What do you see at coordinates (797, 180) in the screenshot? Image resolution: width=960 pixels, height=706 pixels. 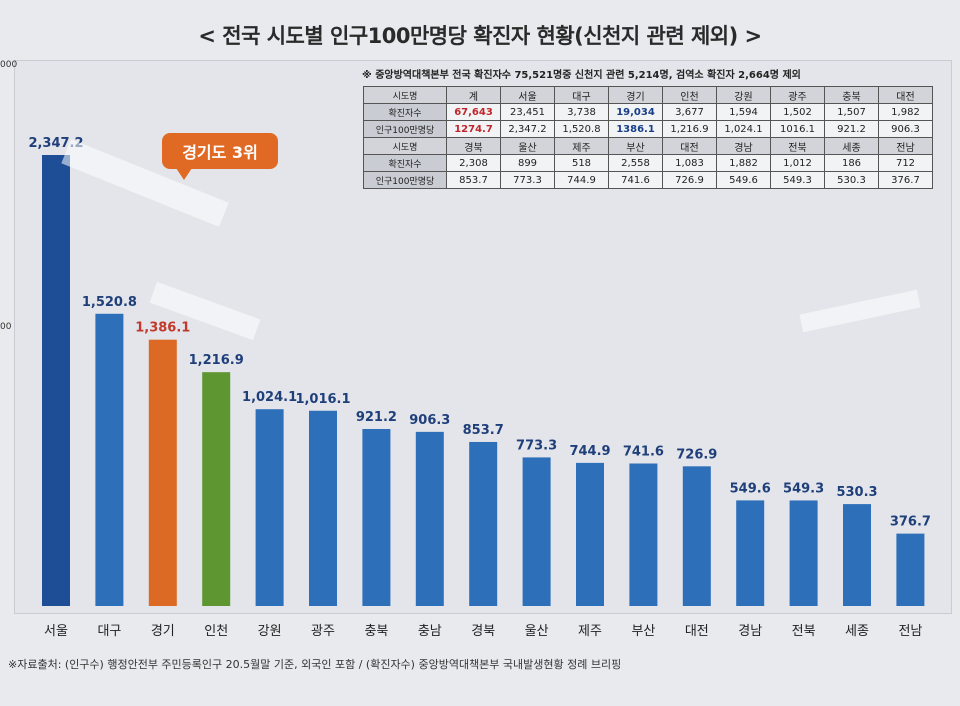 I see `table-cell: 549.3` at bounding box center [797, 180].